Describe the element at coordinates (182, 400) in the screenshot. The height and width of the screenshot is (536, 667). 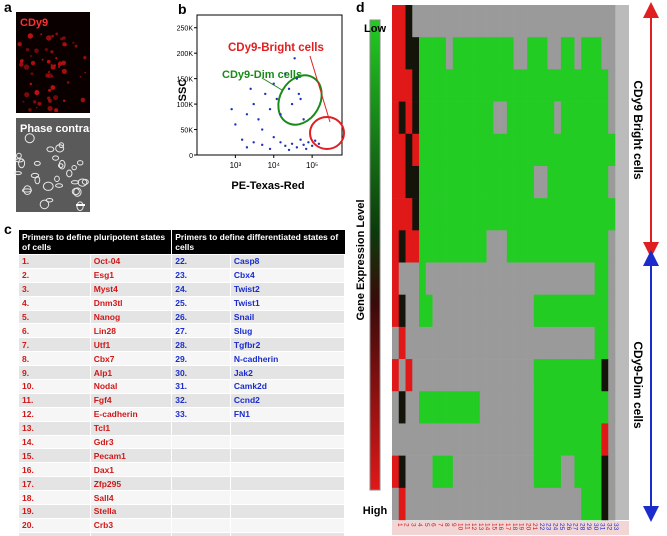
I see `table-row: 11. Fgf4 32. Ccnd2` at that location.